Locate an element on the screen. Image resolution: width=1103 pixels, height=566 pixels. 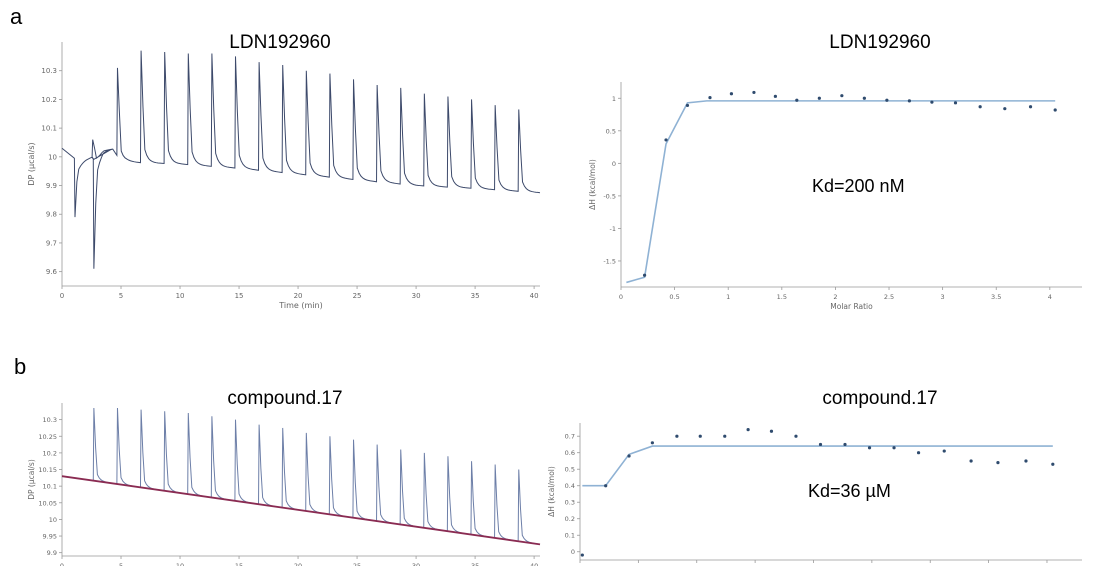
x-tick-label-a_iso: 1 is located at coordinates (728, 297).